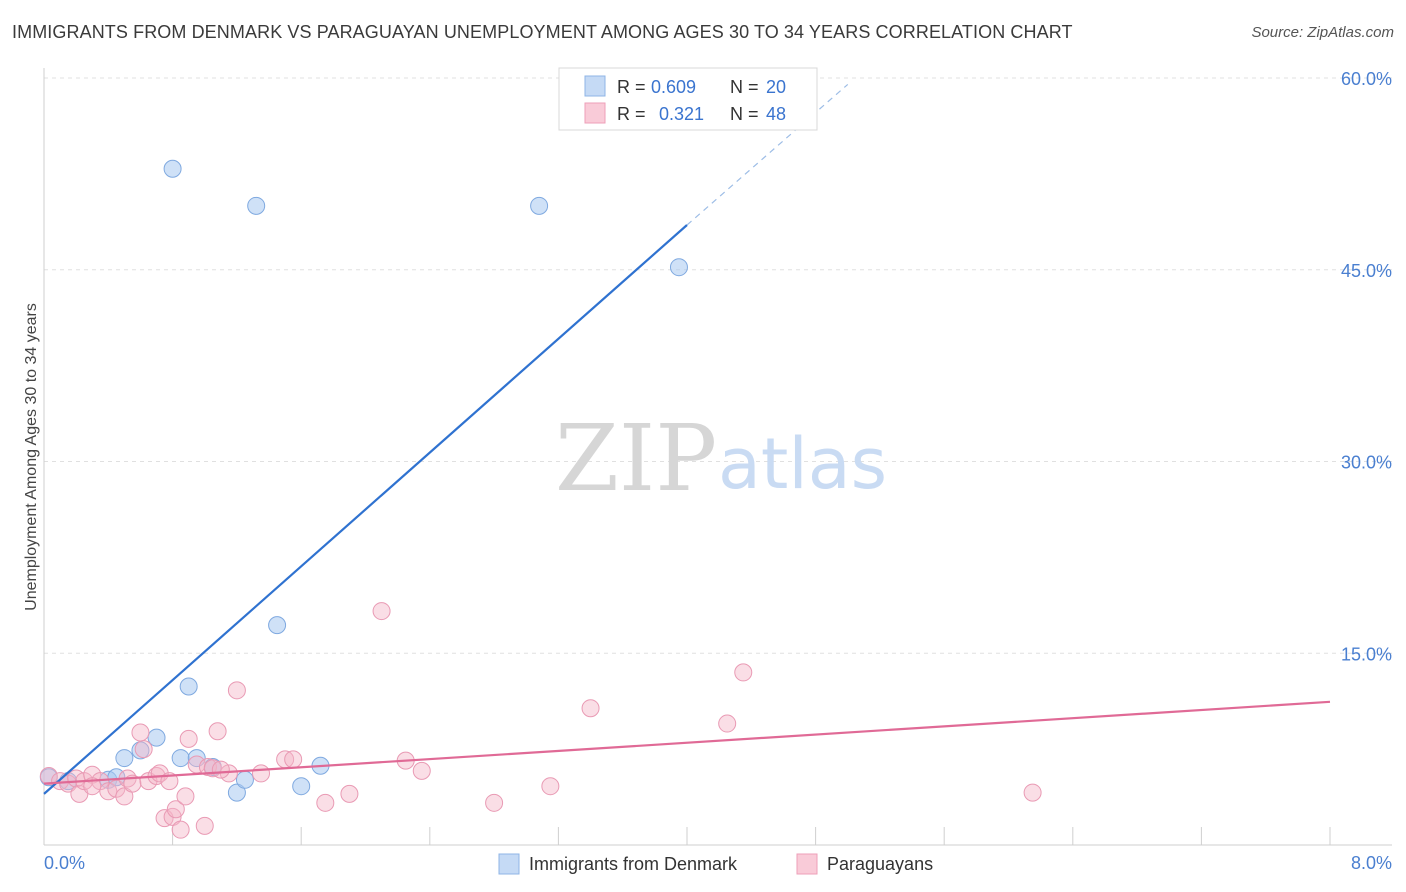 The height and width of the screenshot is (892, 1406). I want to click on legend-r-label-1: R =, so click(631, 87).